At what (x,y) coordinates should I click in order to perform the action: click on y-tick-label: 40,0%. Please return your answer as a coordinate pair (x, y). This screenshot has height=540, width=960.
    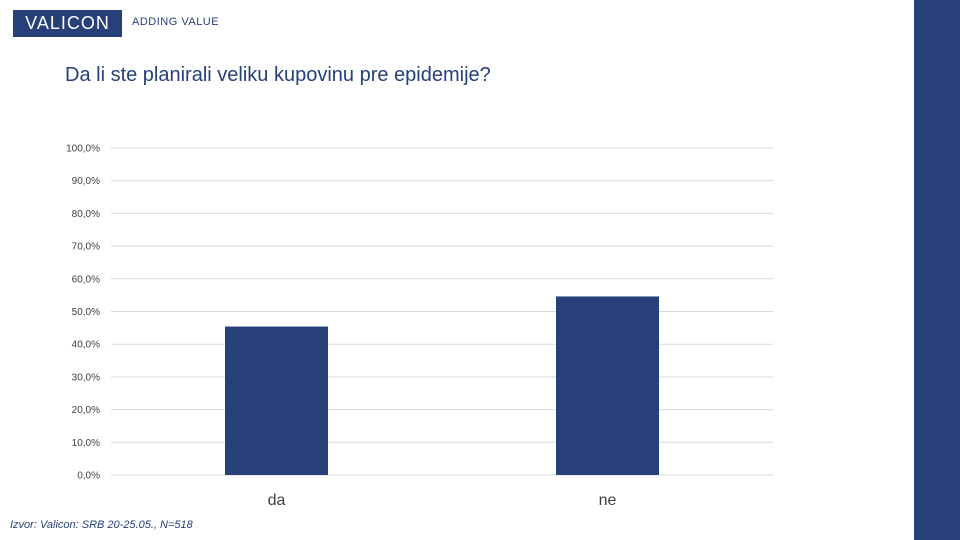
    Looking at the image, I should click on (86, 345).